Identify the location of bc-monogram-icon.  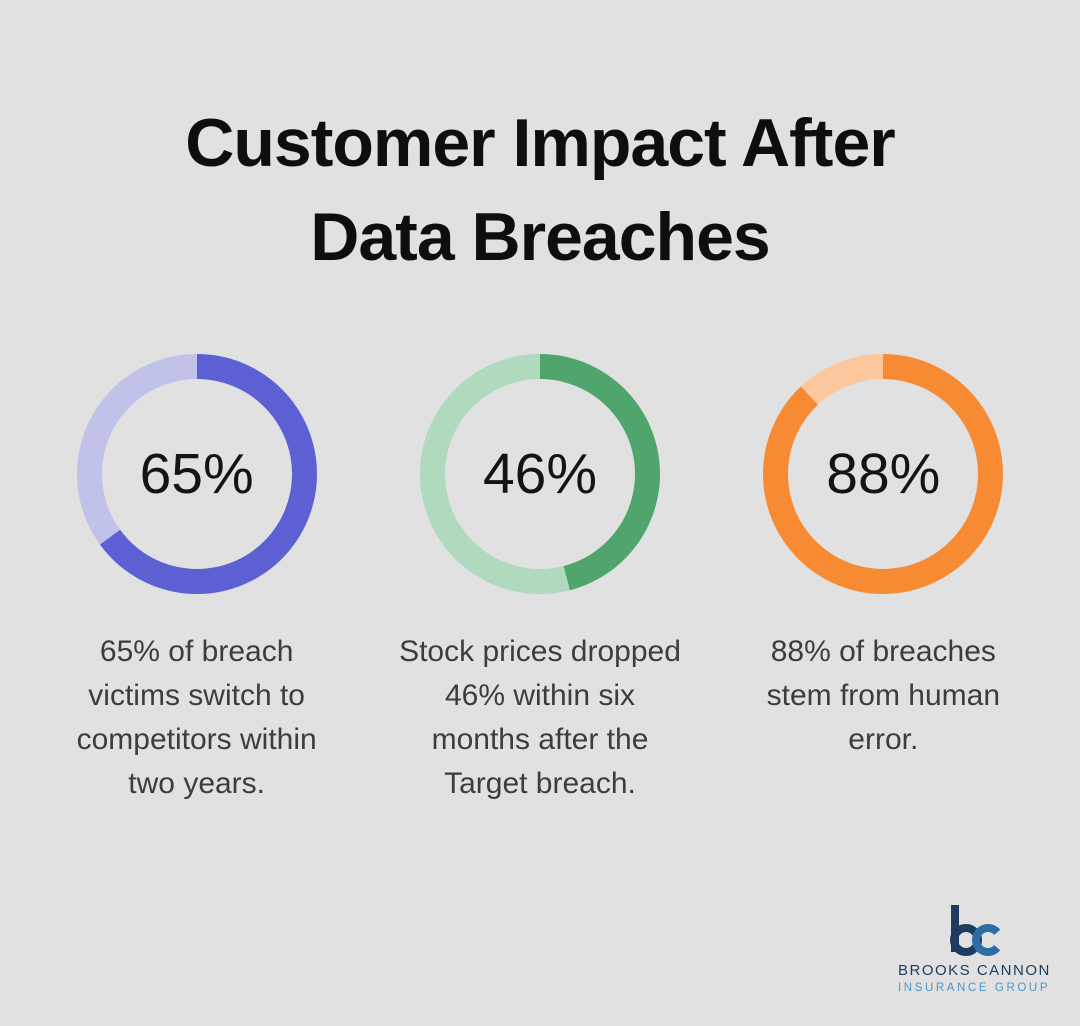
(975, 930).